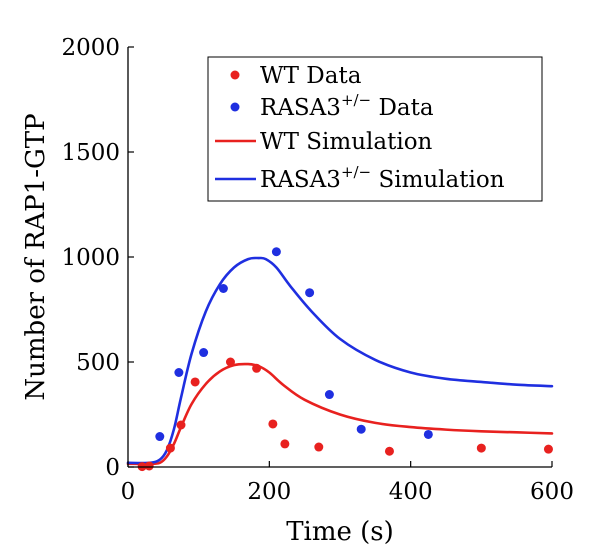 The height and width of the screenshot is (557, 598). I want to click on legend-marker-rasa3_data, so click(235, 107).